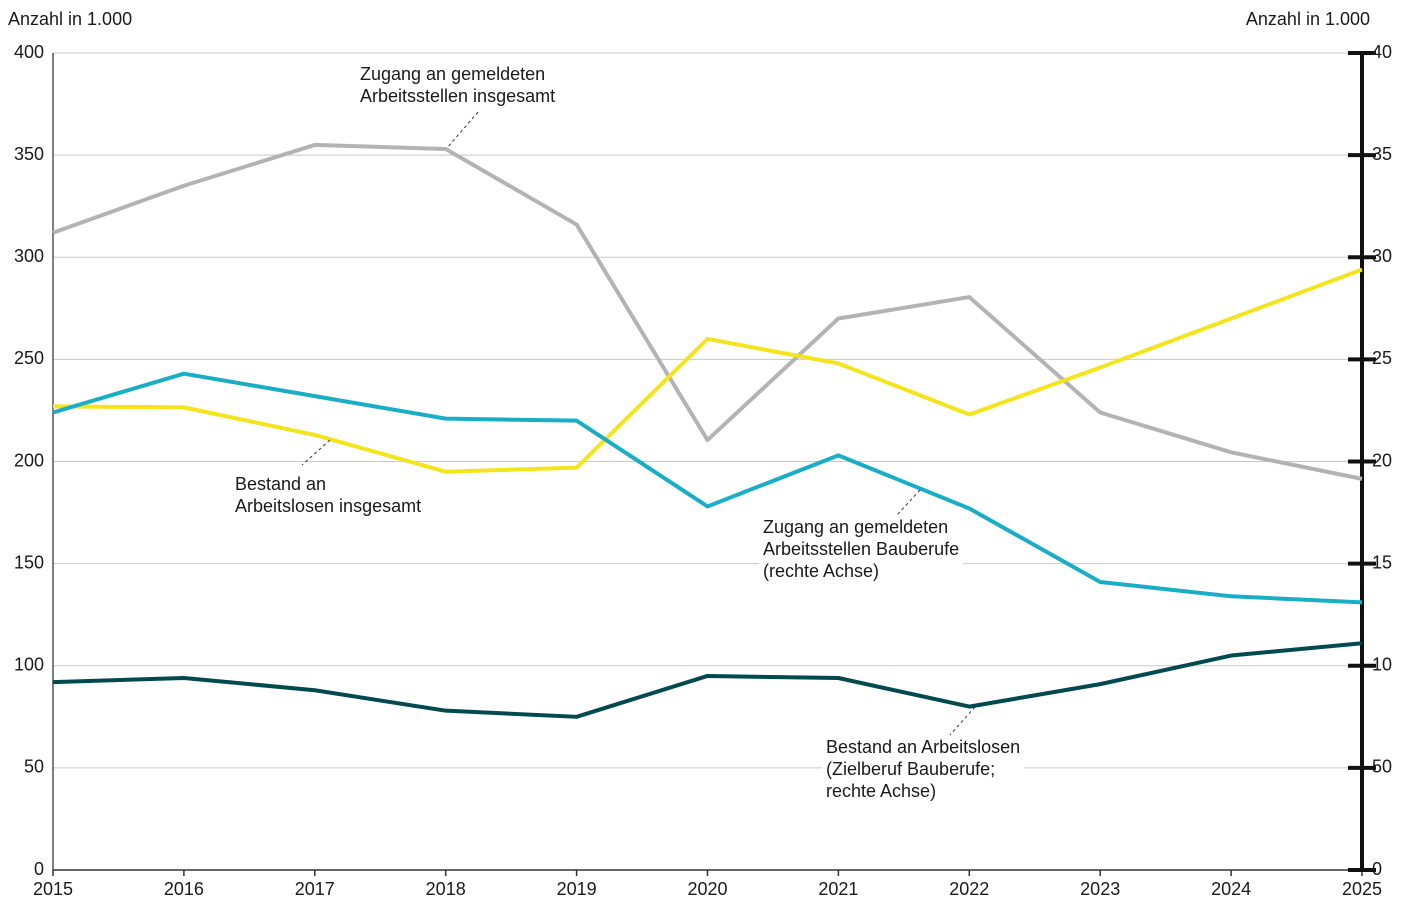 This screenshot has height=903, width=1413. Describe the element at coordinates (1382, 256) in the screenshot. I see `y2-tick-label: 30` at that location.